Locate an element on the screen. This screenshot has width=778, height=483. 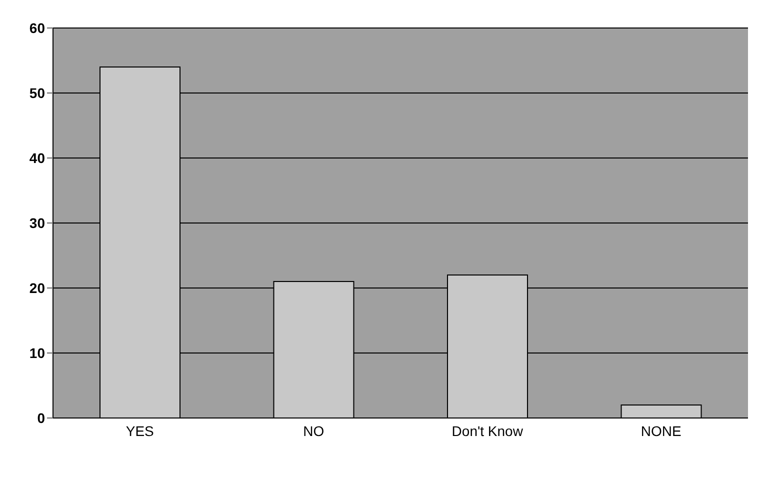
y-tick-label: 20 is located at coordinates (37, 288).